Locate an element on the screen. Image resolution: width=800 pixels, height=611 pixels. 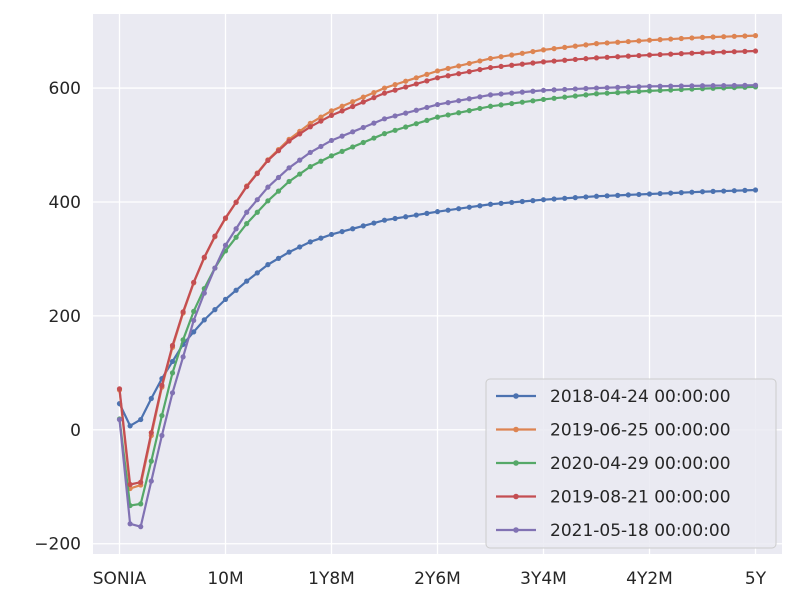
y-tick-label: −200 is located at coordinates (57, 545).